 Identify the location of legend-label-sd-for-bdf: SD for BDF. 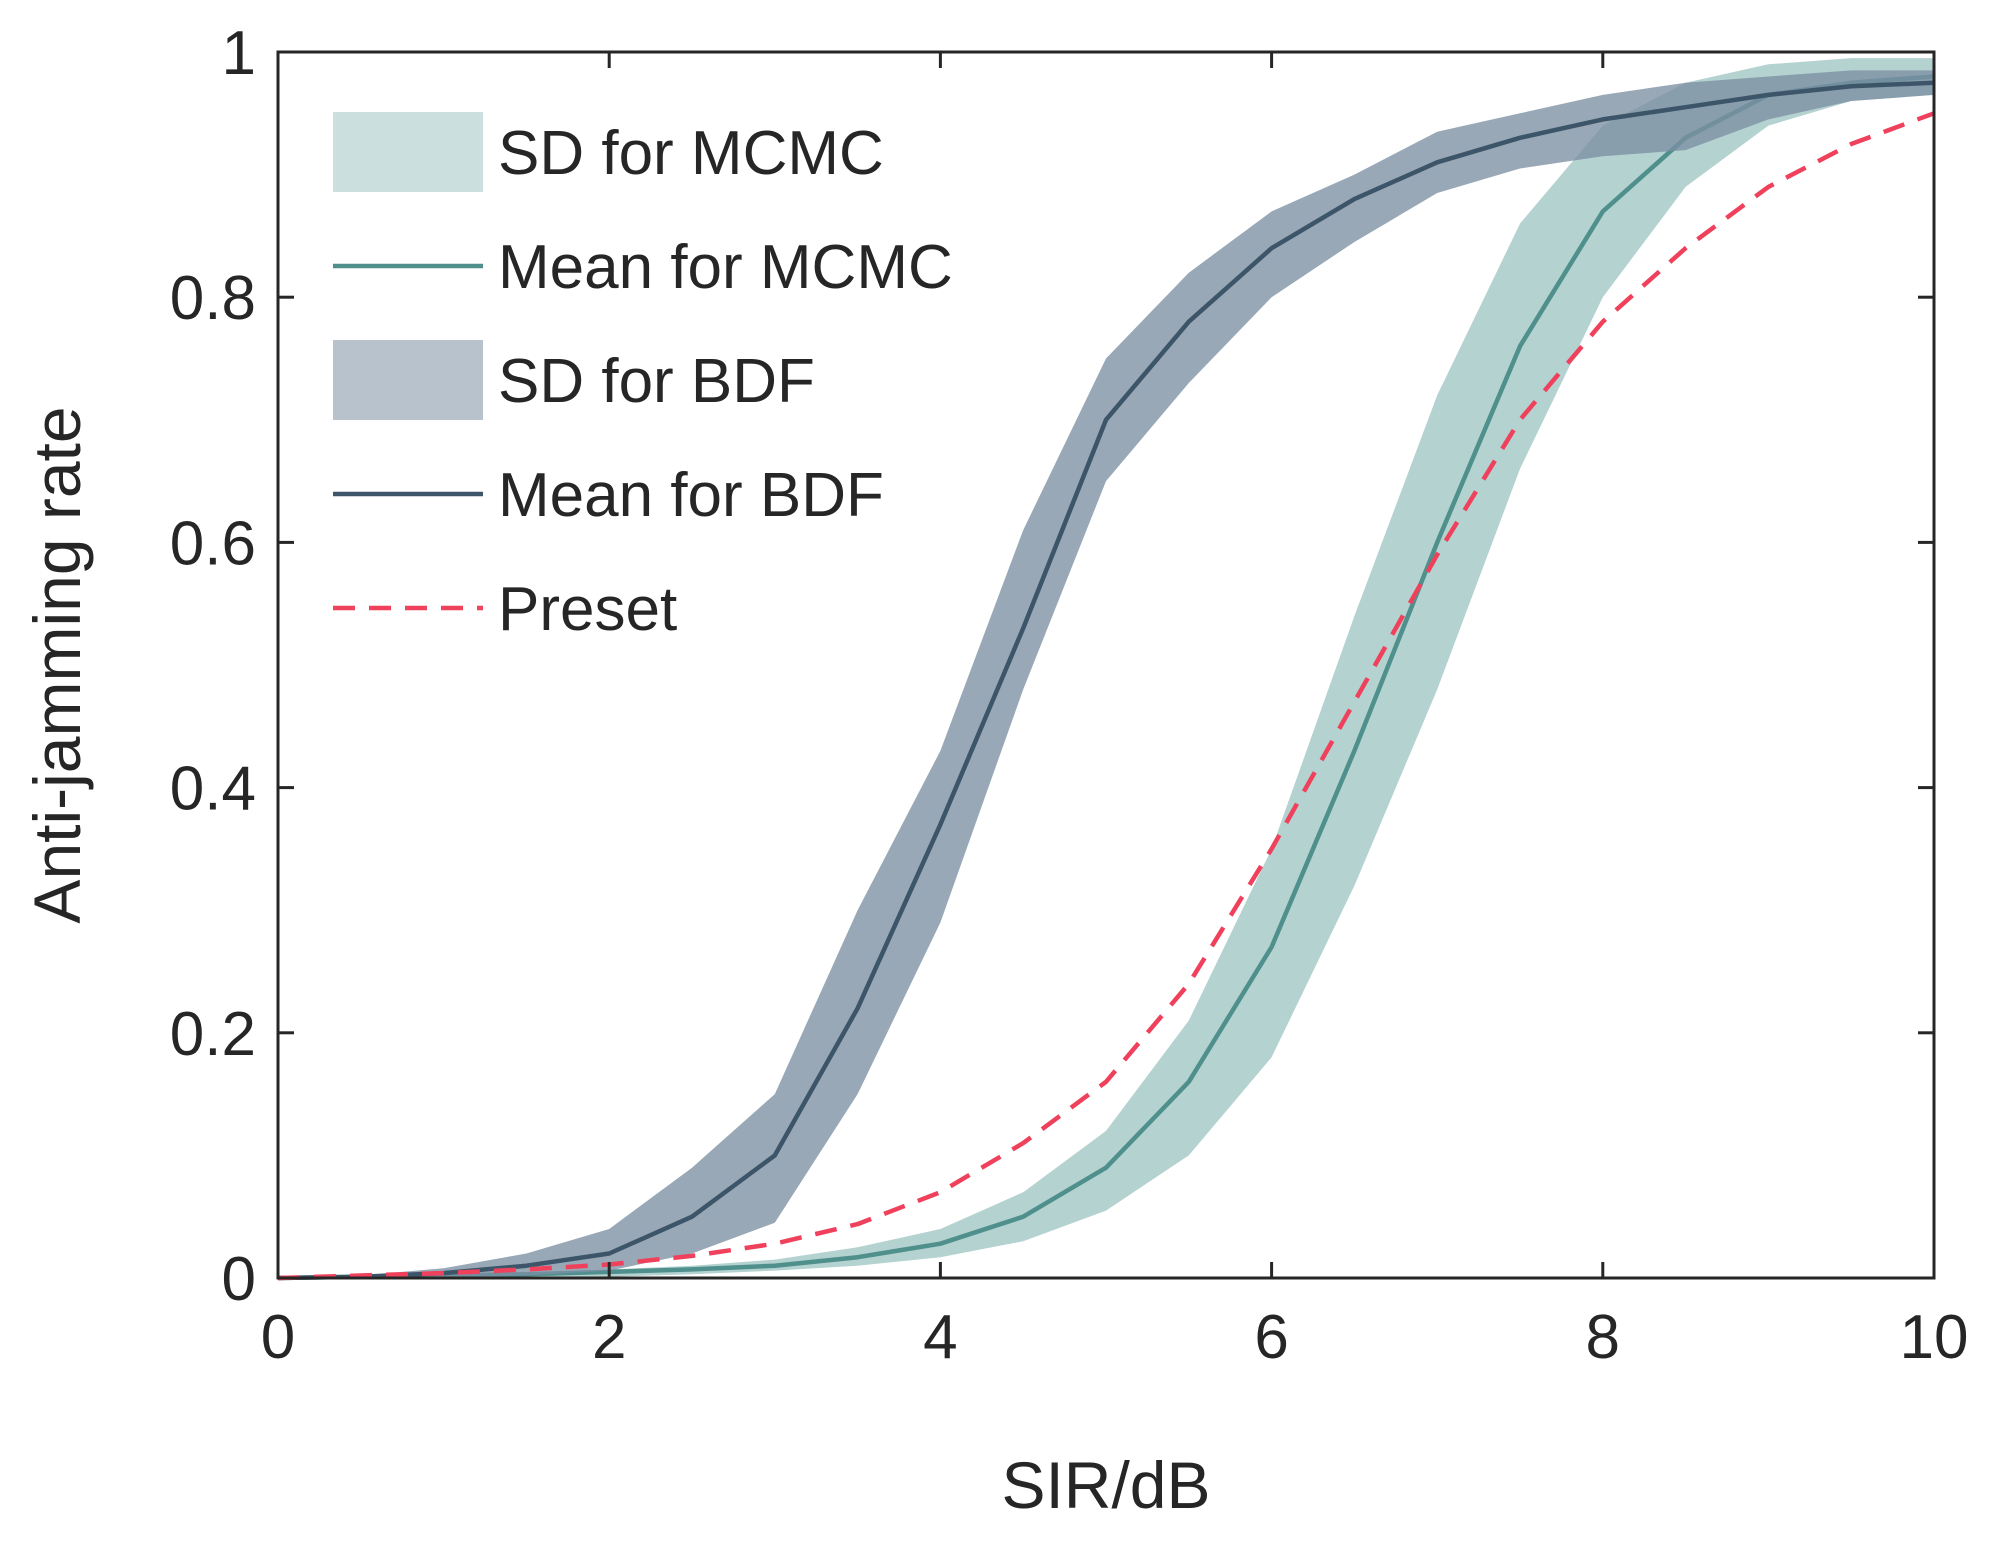
(656, 381).